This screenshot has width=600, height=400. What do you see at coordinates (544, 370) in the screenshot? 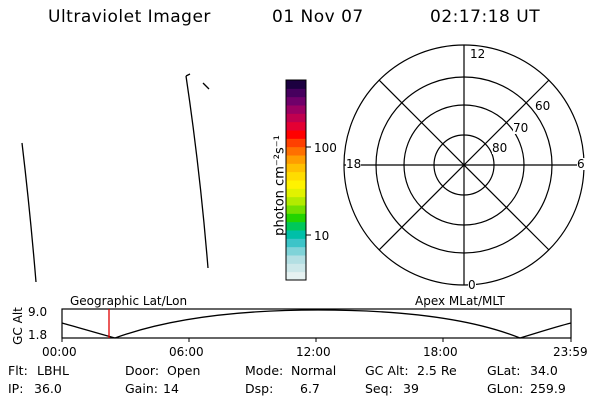
I see `glat-value: 34.0` at bounding box center [544, 370].